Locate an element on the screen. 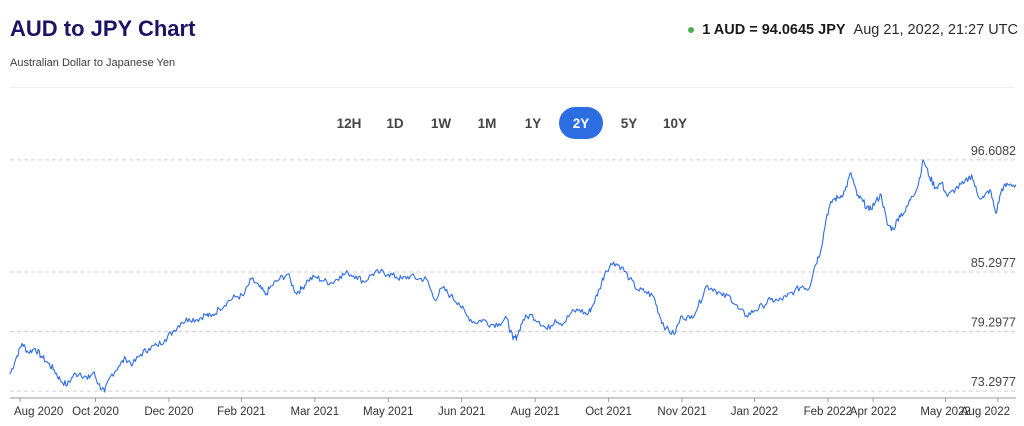 This screenshot has height=426, width=1024. x-tick-label: Dec 2020 is located at coordinates (168, 412).